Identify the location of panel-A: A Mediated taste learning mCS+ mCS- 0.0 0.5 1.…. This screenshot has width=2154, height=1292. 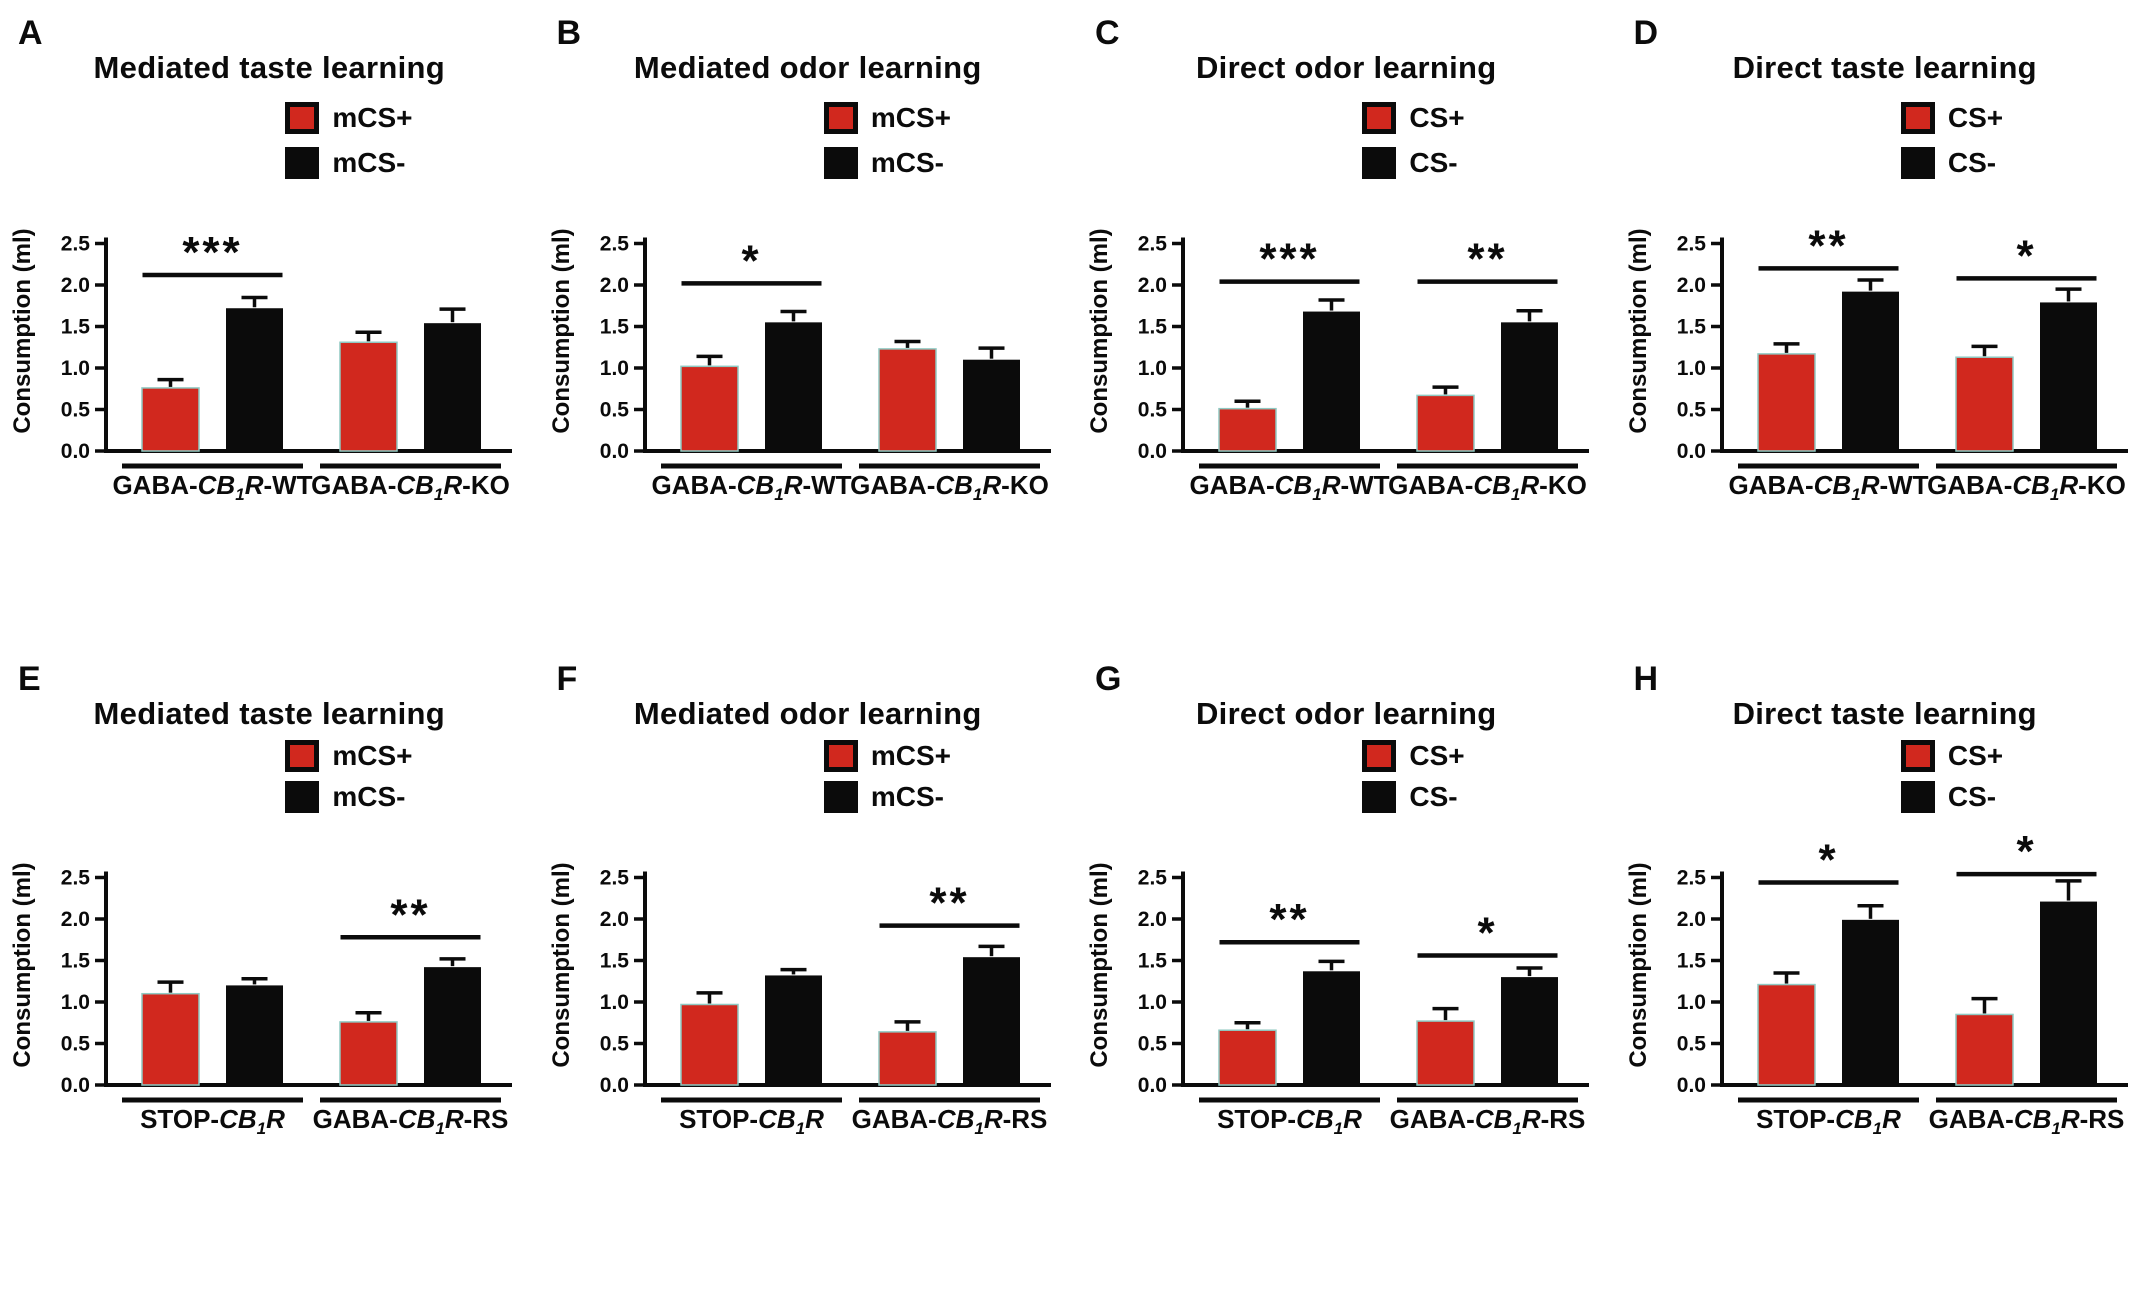
(269, 323).